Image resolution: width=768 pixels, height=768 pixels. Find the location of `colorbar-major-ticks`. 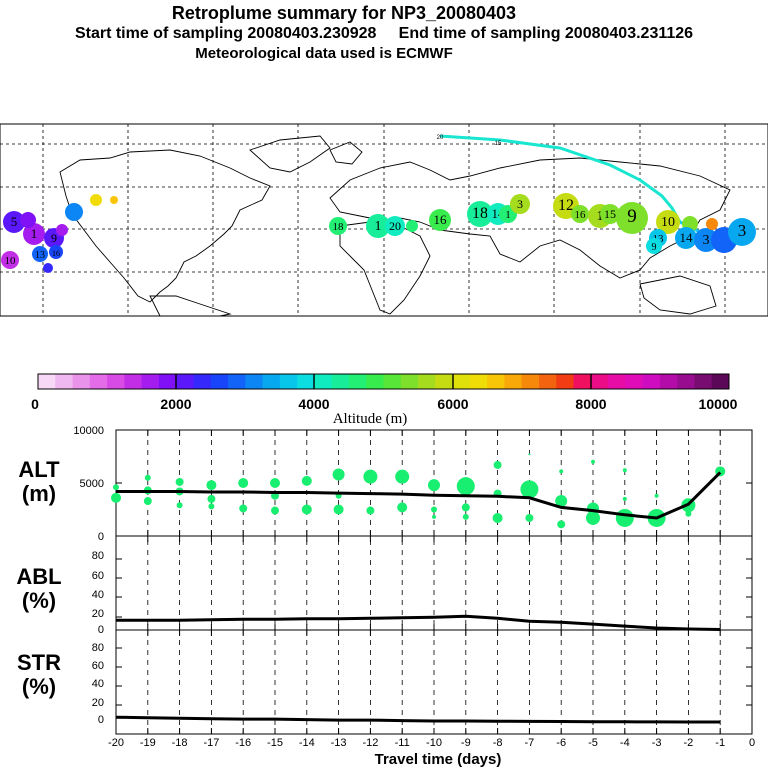

colorbar-major-ticks is located at coordinates (383, 381).